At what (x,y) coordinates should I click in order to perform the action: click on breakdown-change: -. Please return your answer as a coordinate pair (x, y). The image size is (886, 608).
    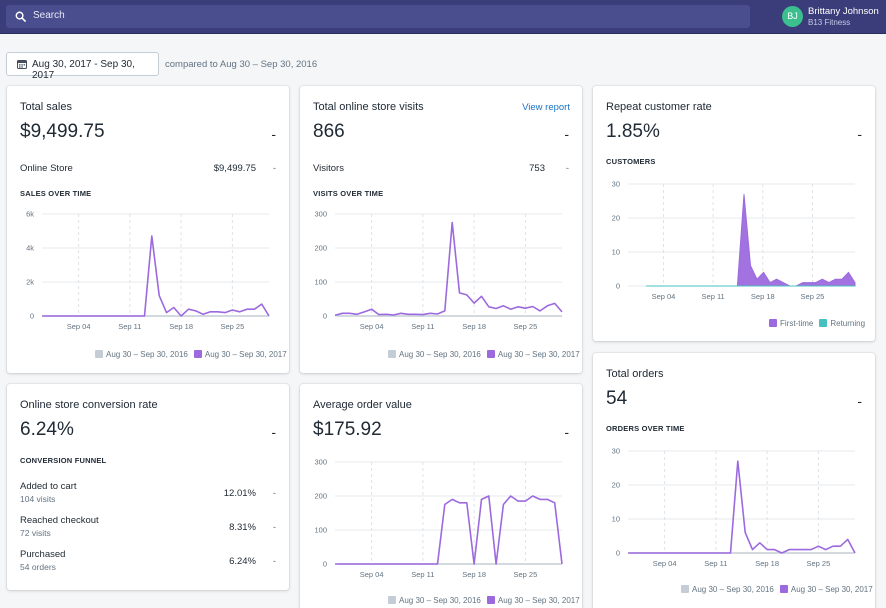
    Looking at the image, I should click on (567, 168).